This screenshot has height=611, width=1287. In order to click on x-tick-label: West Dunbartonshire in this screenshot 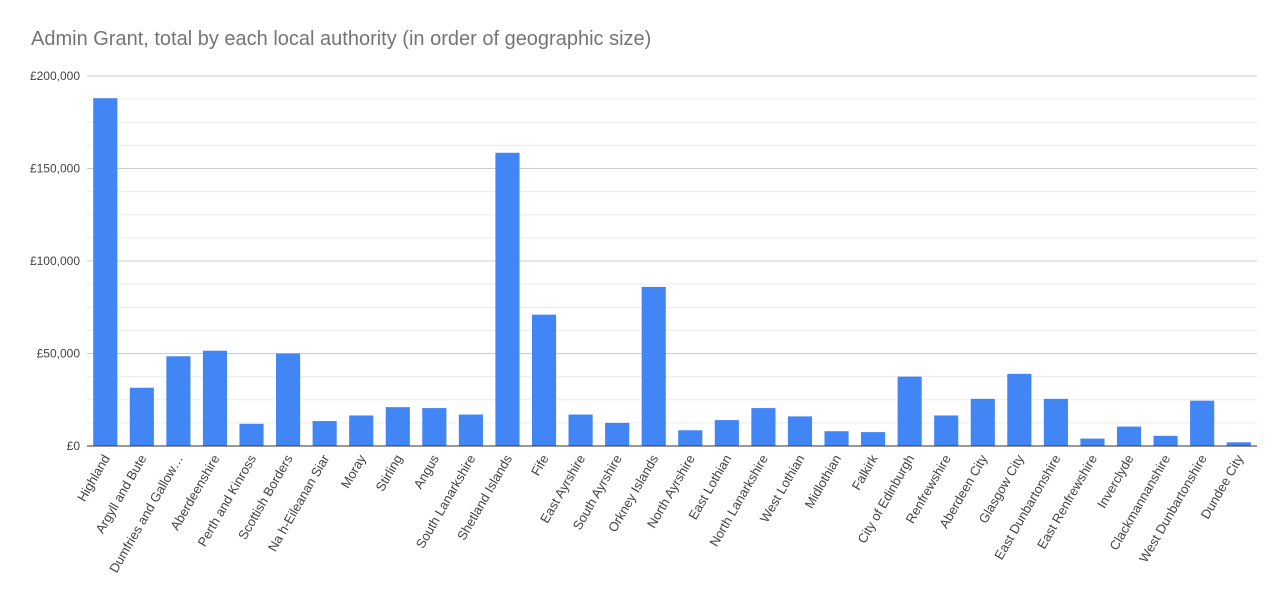, I will do `click(1173, 508)`.